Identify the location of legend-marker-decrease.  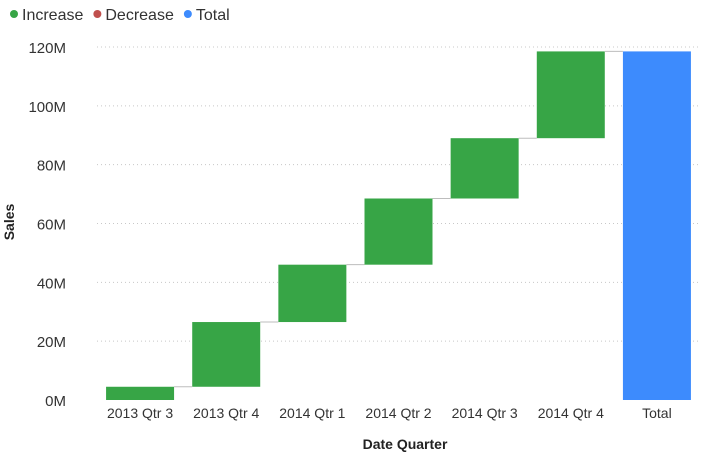
(97, 14).